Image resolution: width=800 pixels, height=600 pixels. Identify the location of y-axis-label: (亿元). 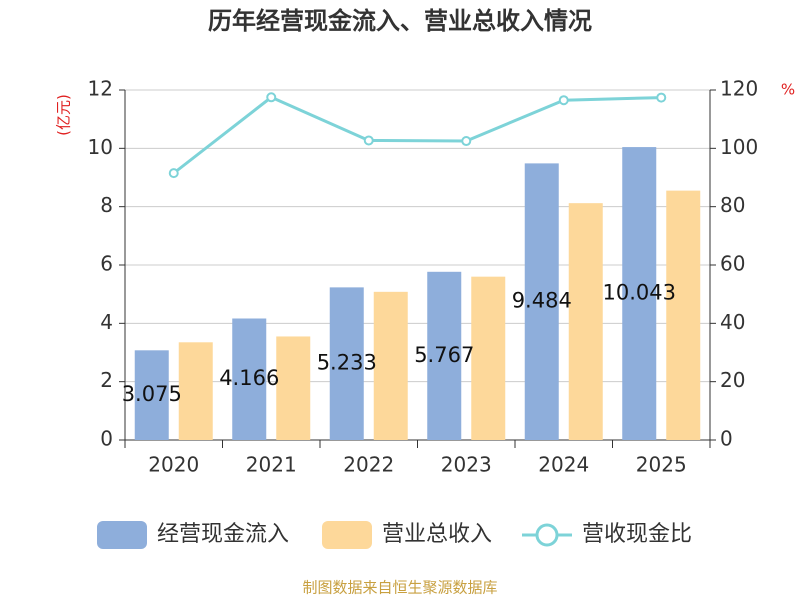
(64, 115).